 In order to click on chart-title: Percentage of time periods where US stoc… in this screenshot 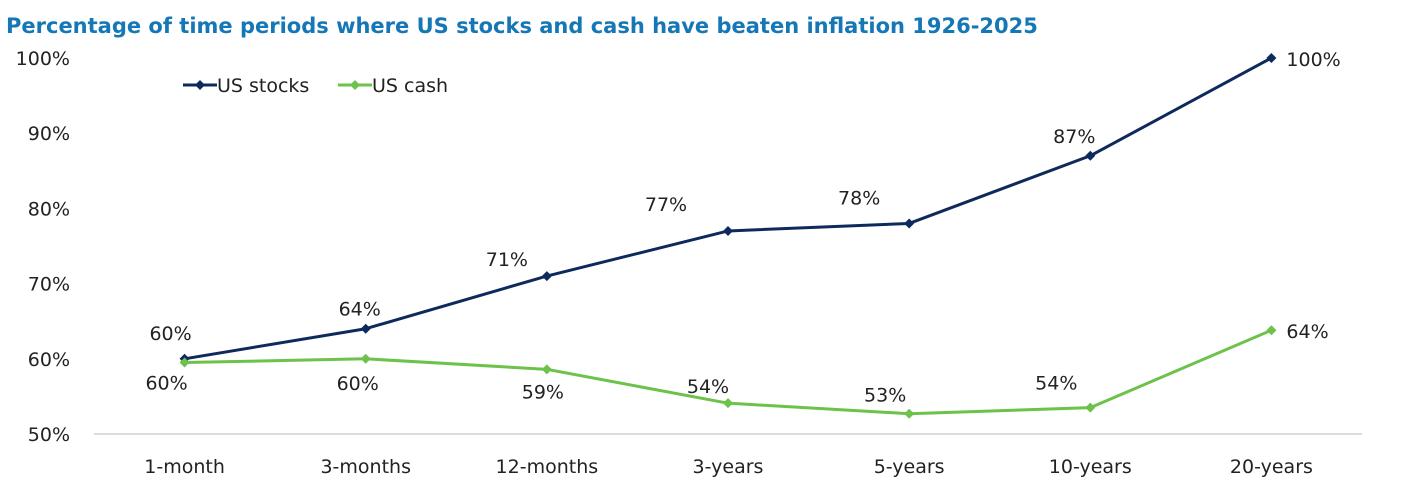, I will do `click(522, 26)`.